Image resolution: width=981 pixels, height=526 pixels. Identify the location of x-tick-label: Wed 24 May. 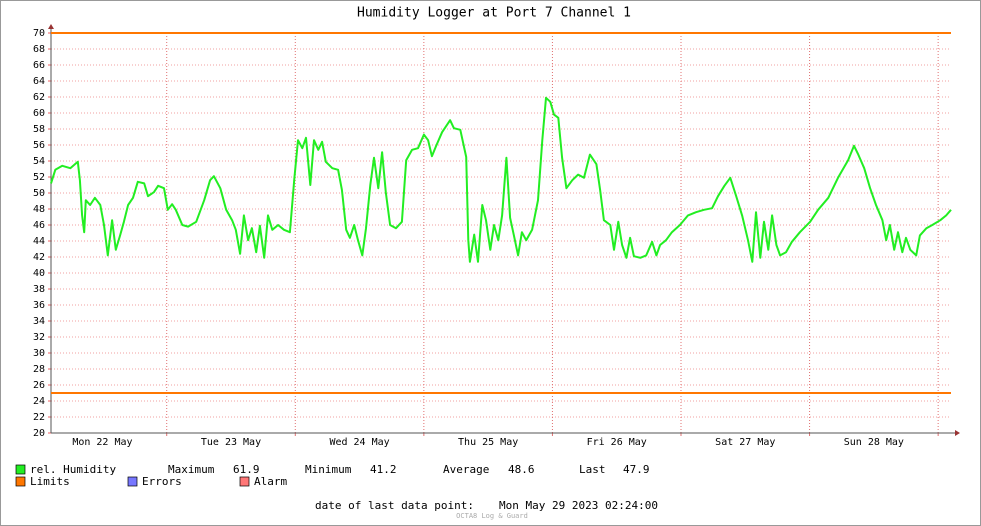
(359, 442).